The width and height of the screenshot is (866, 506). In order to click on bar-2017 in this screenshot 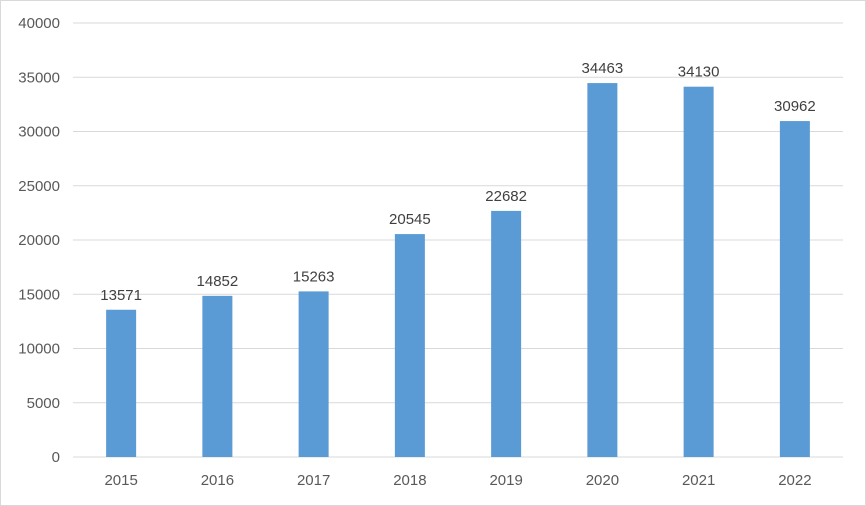, I will do `click(313, 374)`.